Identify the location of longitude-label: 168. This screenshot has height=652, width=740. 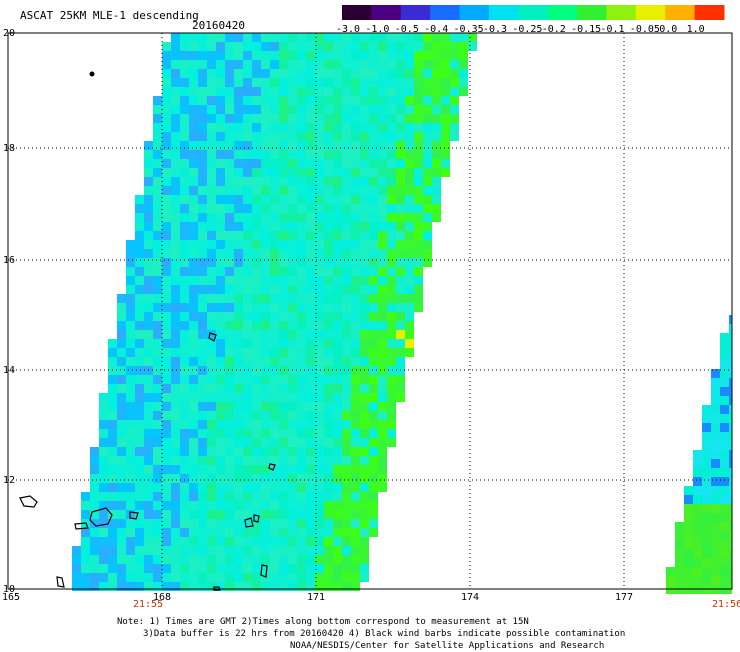
(162, 597).